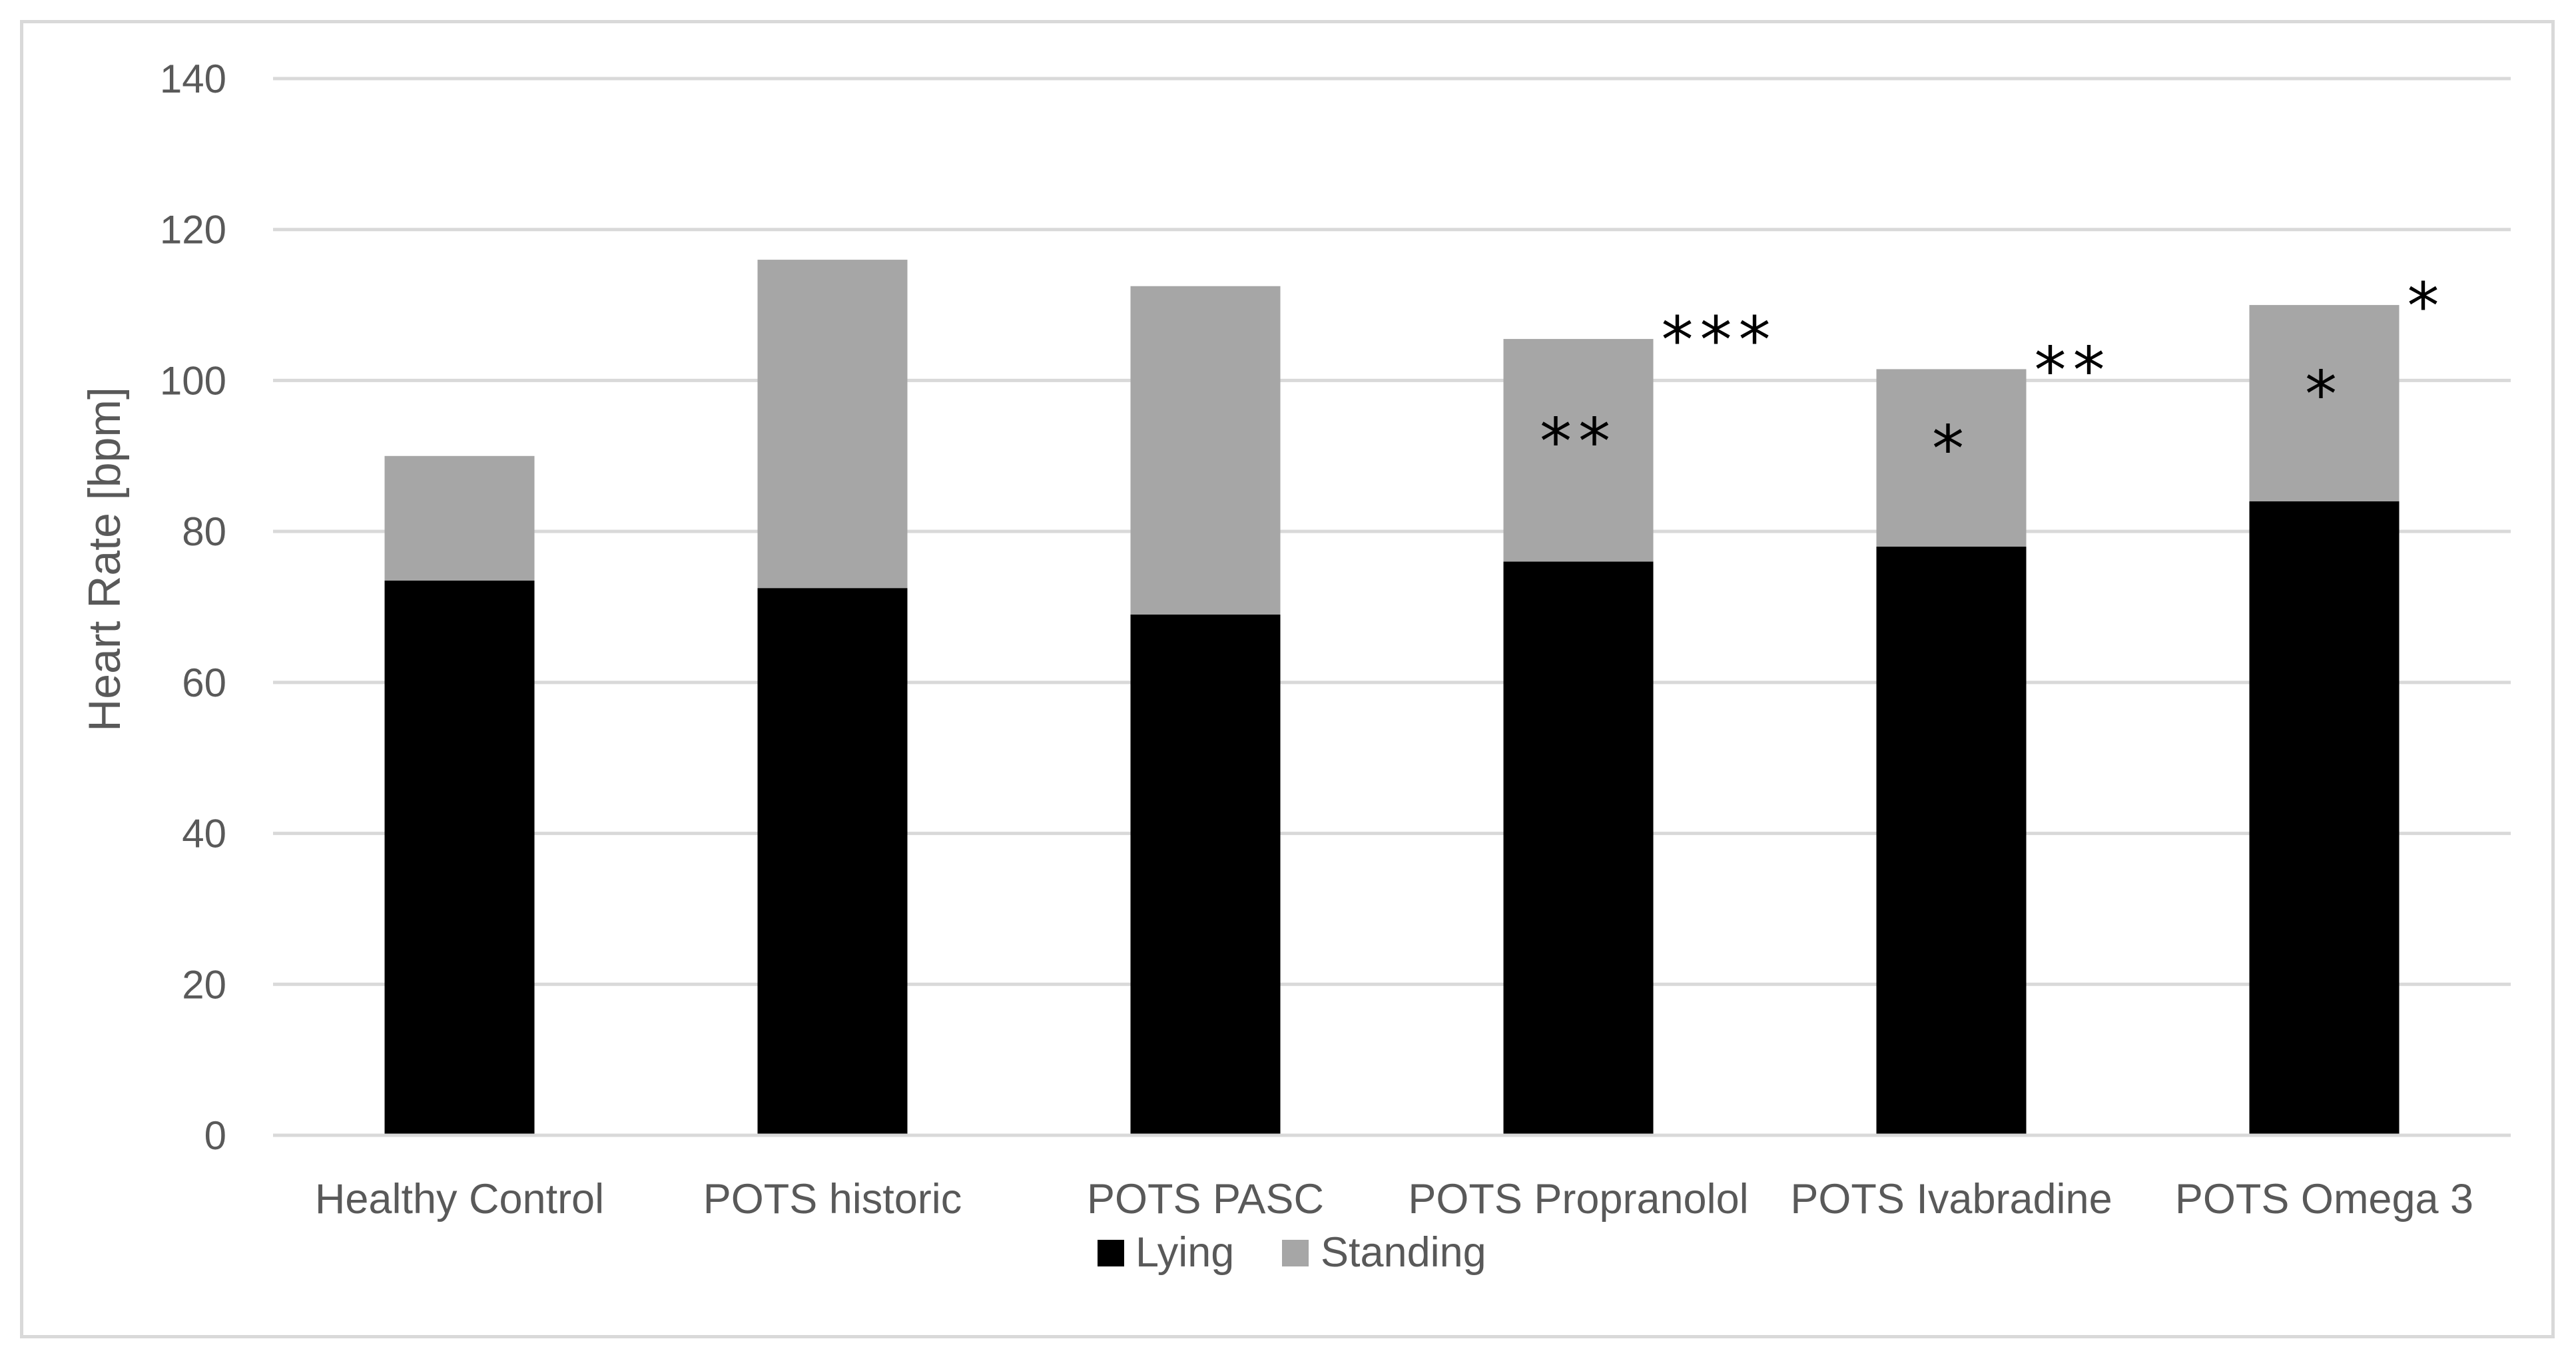 The image size is (2576, 1359). I want to click on x-tick-label: POTS Omega 3, so click(2324, 1199).